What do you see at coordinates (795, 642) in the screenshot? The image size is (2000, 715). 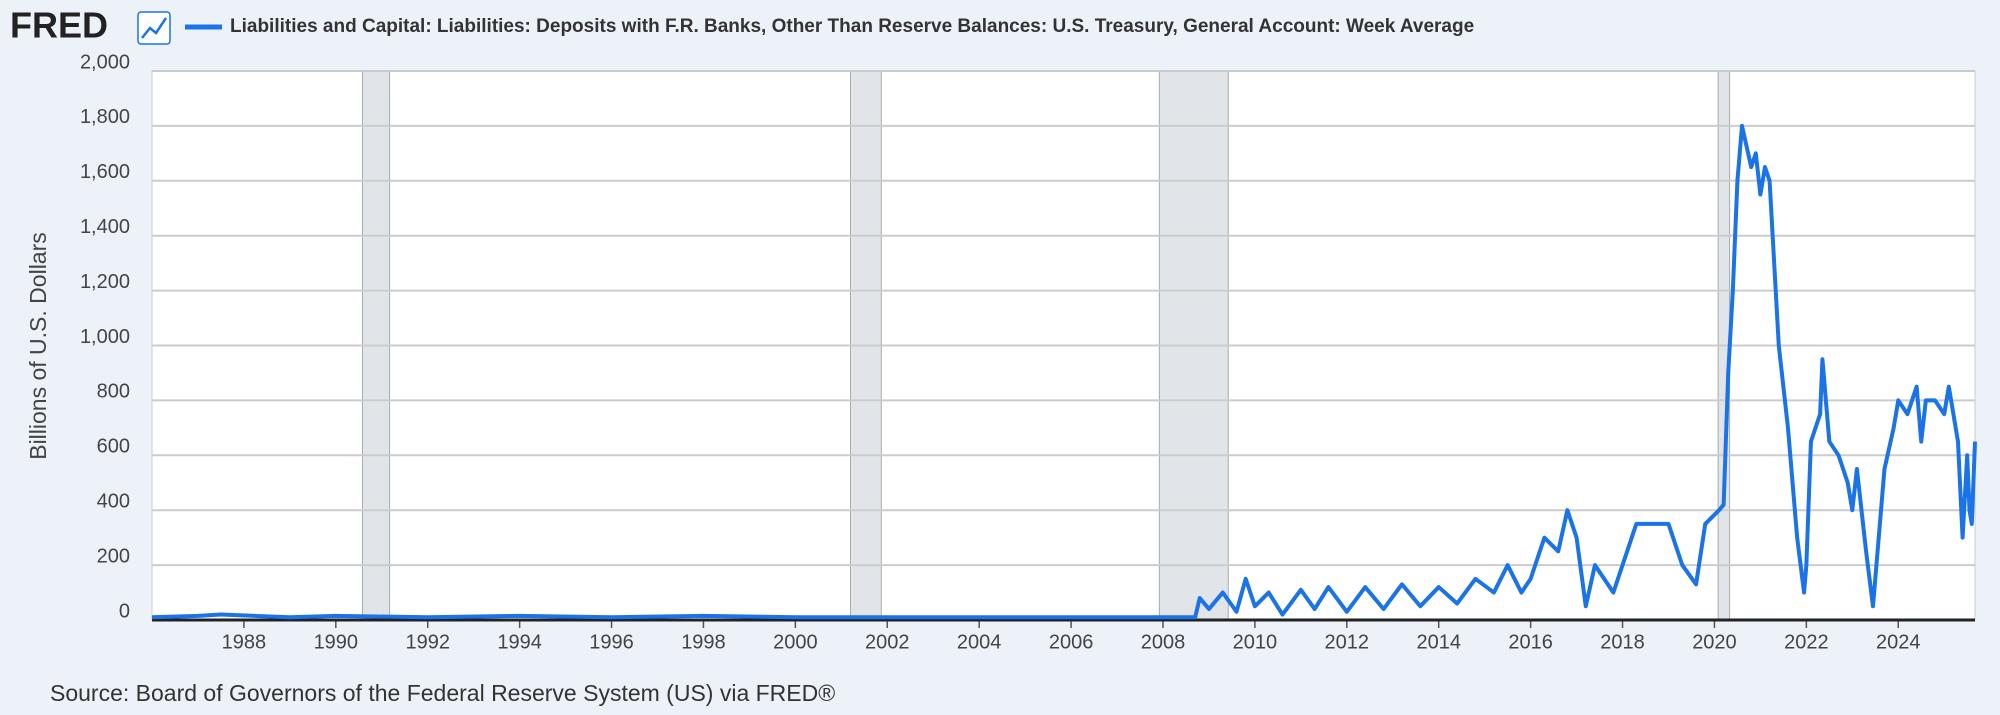 I see `x-tick-label: 2000` at bounding box center [795, 642].